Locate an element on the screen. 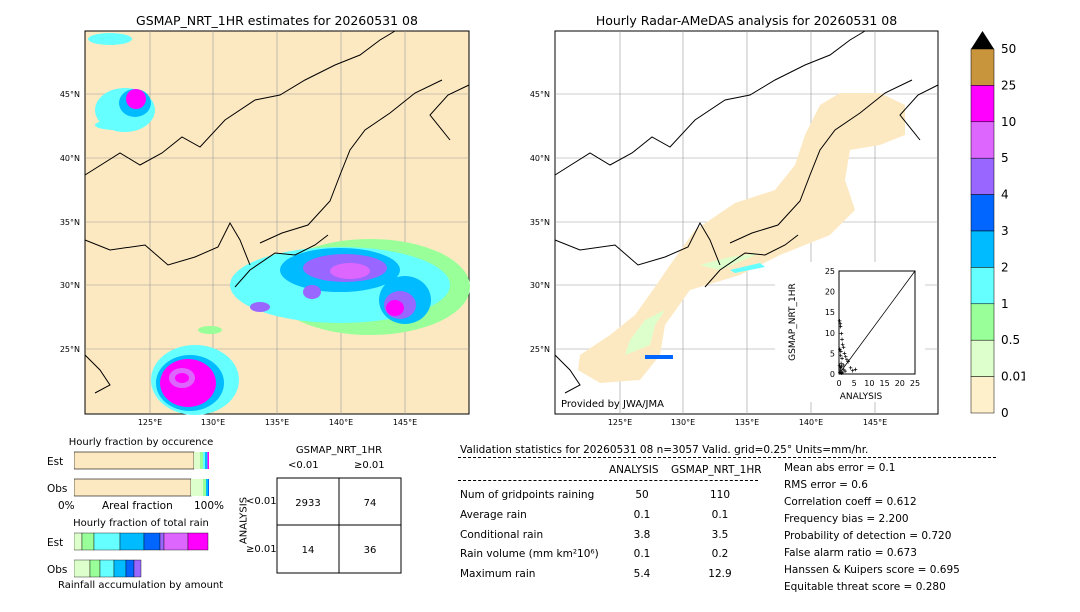 This screenshot has height=612, width=1080. colorbar-label: 0 is located at coordinates (1005, 413).